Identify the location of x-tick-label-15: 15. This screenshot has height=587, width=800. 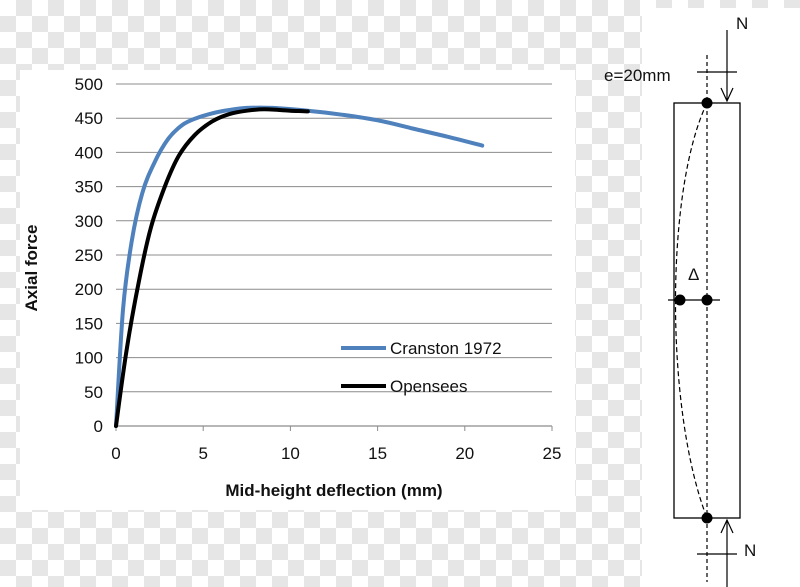
(377, 453).